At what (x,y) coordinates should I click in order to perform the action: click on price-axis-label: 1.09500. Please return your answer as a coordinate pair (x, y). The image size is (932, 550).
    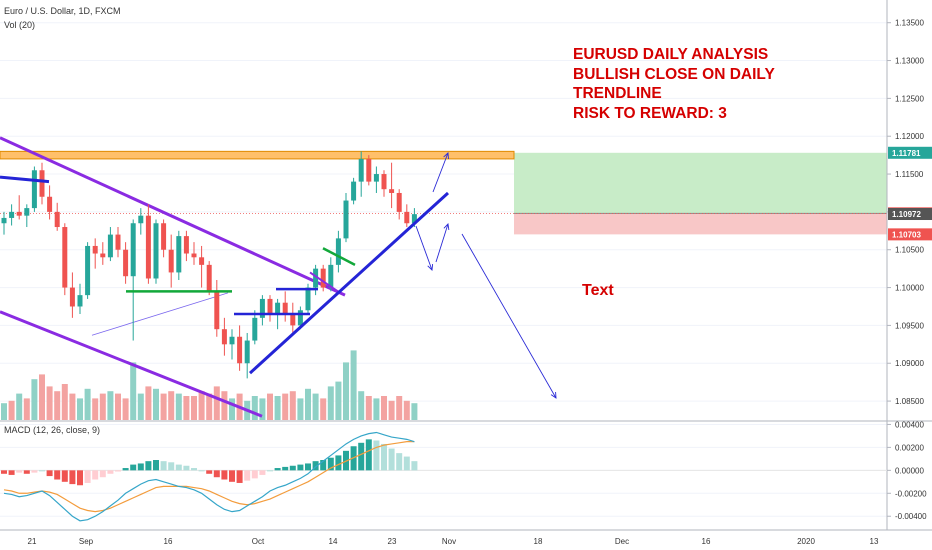
    Looking at the image, I should click on (909, 325).